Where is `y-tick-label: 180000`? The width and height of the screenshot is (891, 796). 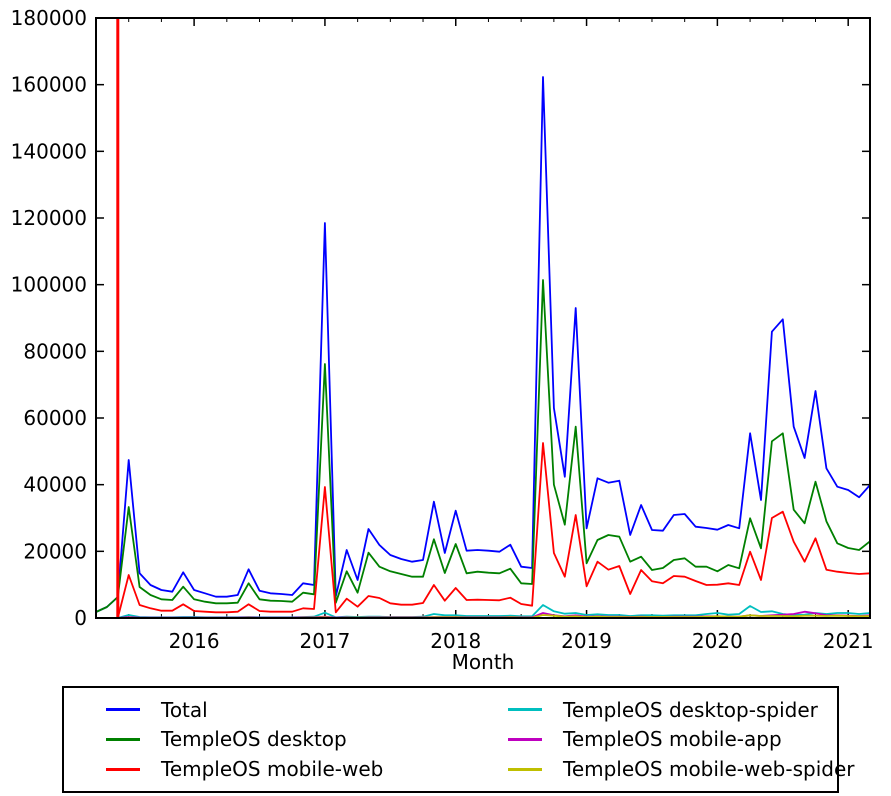 y-tick-label: 180000 is located at coordinates (49, 18).